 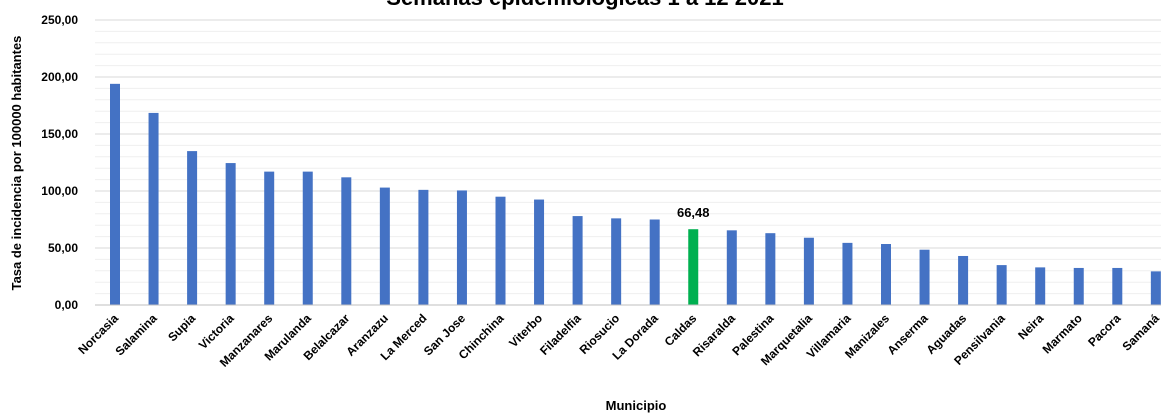 What do you see at coordinates (115, 194) in the screenshot?
I see `bar-norcasia` at bounding box center [115, 194].